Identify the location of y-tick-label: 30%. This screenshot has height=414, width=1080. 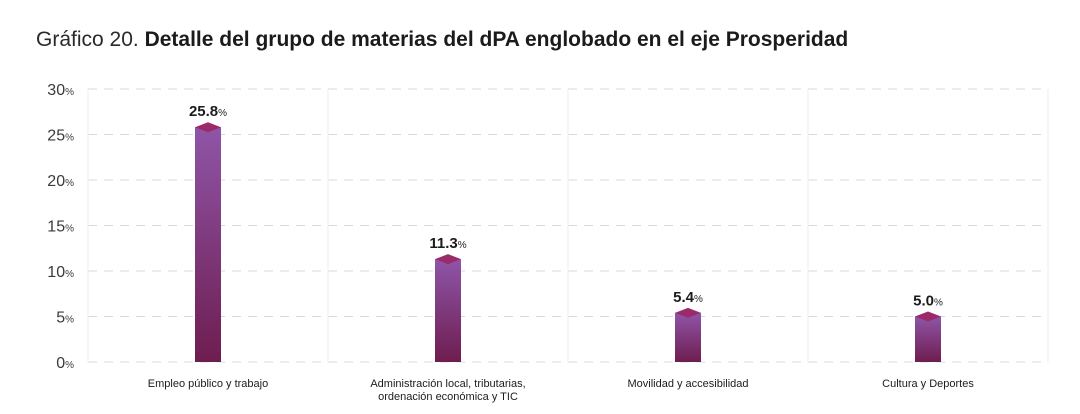
(60, 90).